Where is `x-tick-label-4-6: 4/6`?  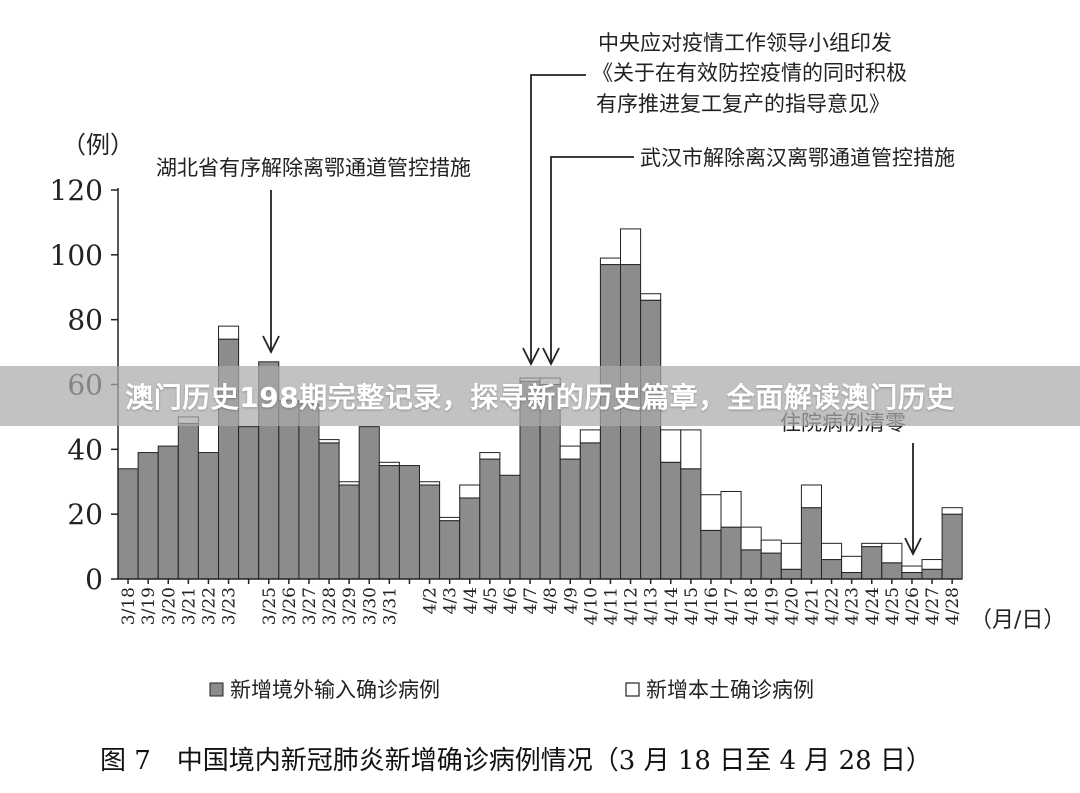 x-tick-label-4-6: 4/6 is located at coordinates (511, 600).